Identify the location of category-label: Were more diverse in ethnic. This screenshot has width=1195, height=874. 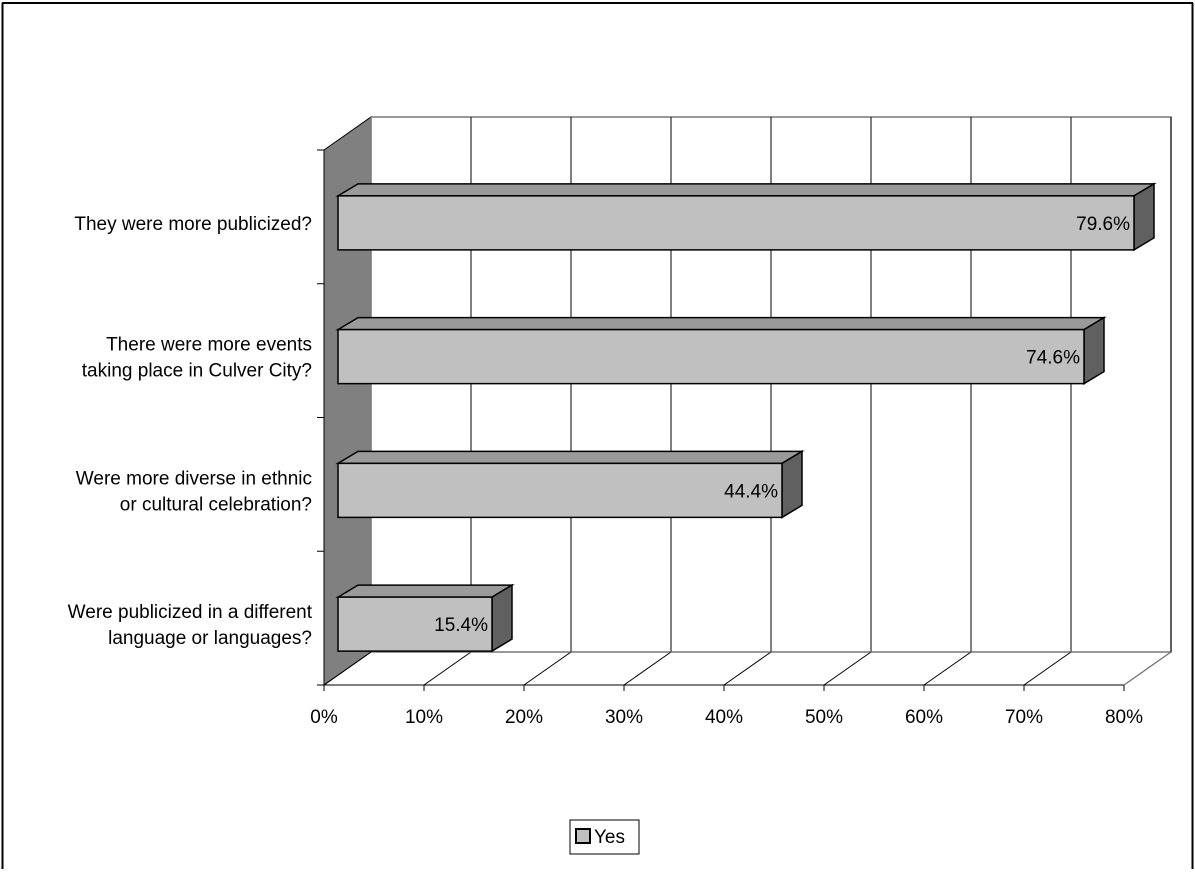
(194, 478).